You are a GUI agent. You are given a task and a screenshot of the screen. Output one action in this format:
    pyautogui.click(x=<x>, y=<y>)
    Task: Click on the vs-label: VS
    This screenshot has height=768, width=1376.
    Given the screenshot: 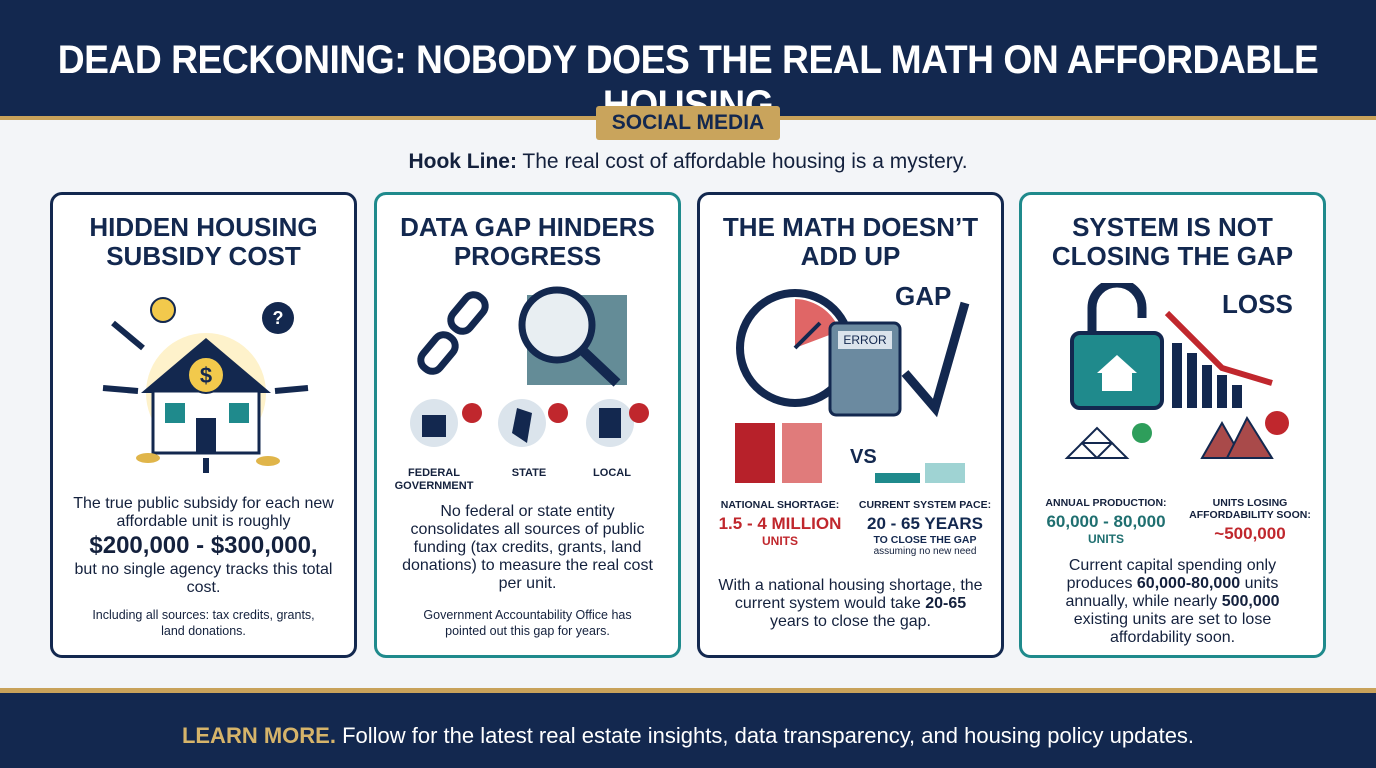 What is the action you would take?
    pyautogui.click(x=863, y=457)
    